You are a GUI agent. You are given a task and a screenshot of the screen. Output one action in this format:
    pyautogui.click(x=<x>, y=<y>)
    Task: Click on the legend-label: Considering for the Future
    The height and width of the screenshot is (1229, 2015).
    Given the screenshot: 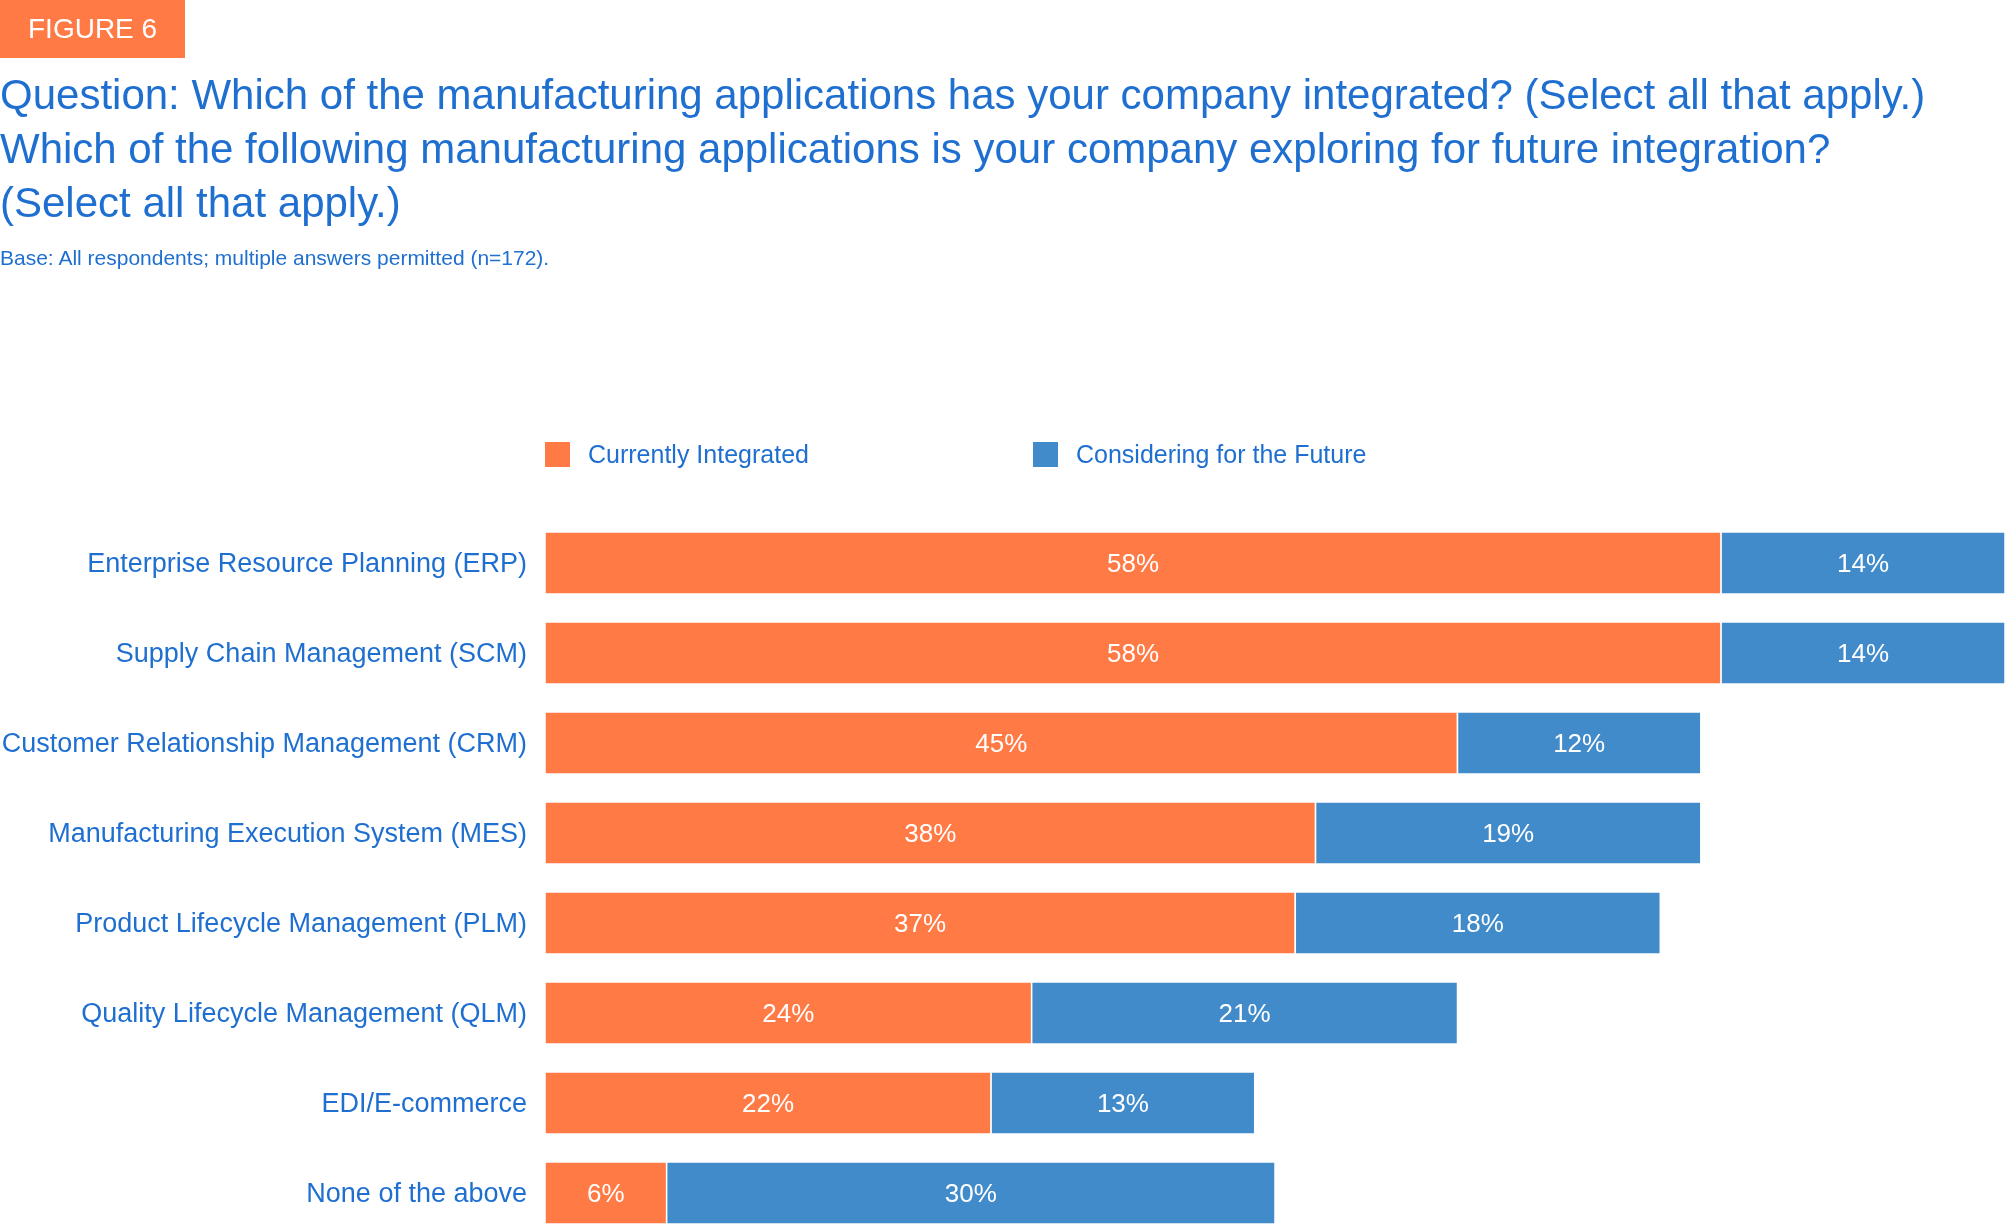 What is the action you would take?
    pyautogui.click(x=1221, y=454)
    